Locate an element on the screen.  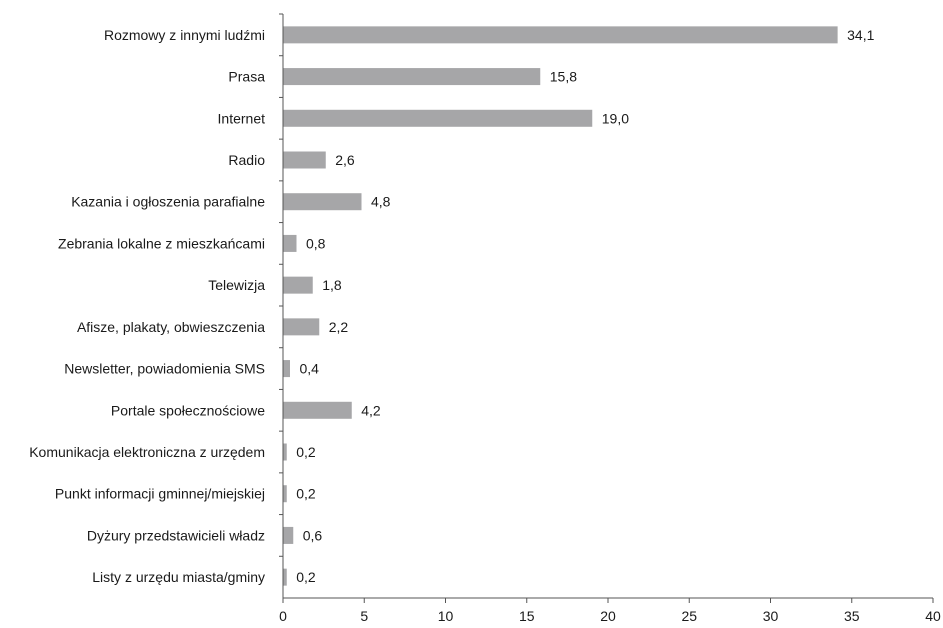
category-label-7: Afisze, plakaty, obwieszczenia is located at coordinates (171, 327).